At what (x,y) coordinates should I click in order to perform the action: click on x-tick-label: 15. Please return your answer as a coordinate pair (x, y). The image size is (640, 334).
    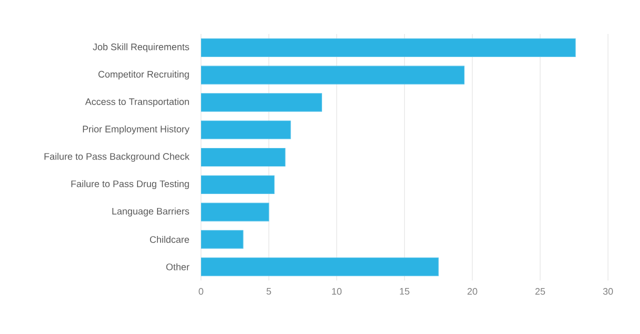
    Looking at the image, I should click on (405, 291).